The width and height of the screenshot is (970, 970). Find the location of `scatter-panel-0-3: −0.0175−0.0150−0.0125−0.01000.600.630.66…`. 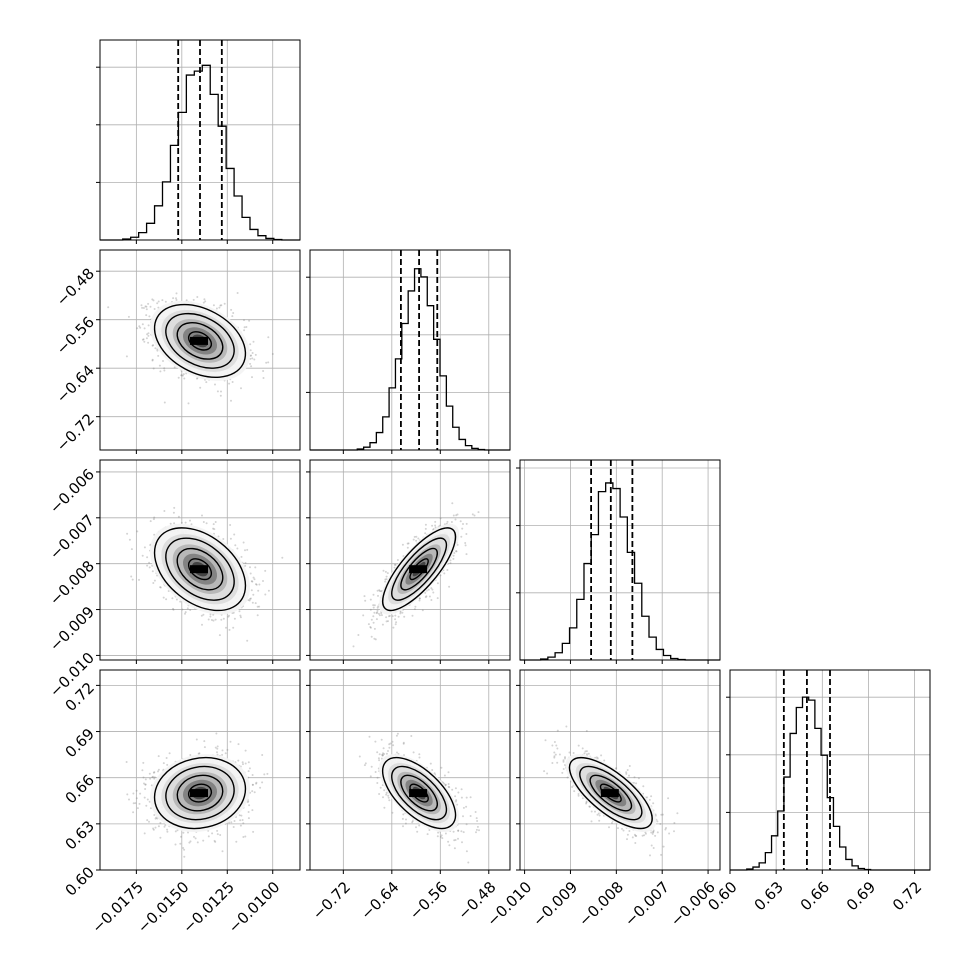

scatter-panel-0-3: −0.0175−0.0150−0.0125−0.01000.600.630.66… is located at coordinates (181, 803).